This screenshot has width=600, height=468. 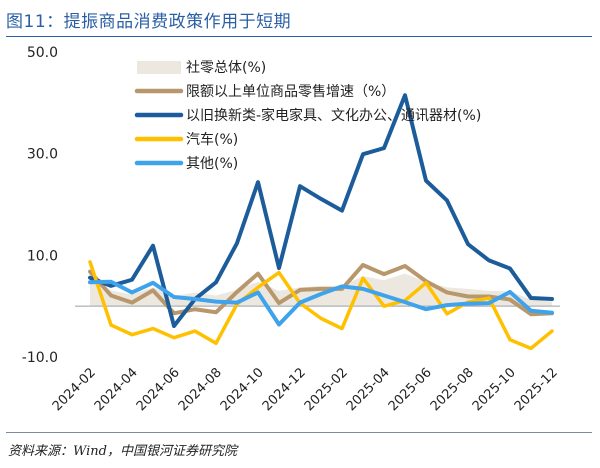 I want to click on y-tick-label: 50.0, so click(x=42, y=53).